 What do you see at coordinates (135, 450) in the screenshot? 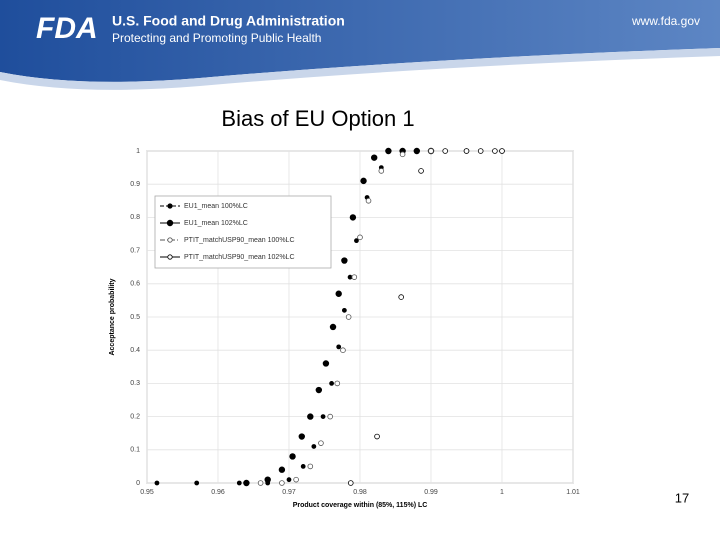
I see `y-tick-label: 0.1` at bounding box center [135, 450].